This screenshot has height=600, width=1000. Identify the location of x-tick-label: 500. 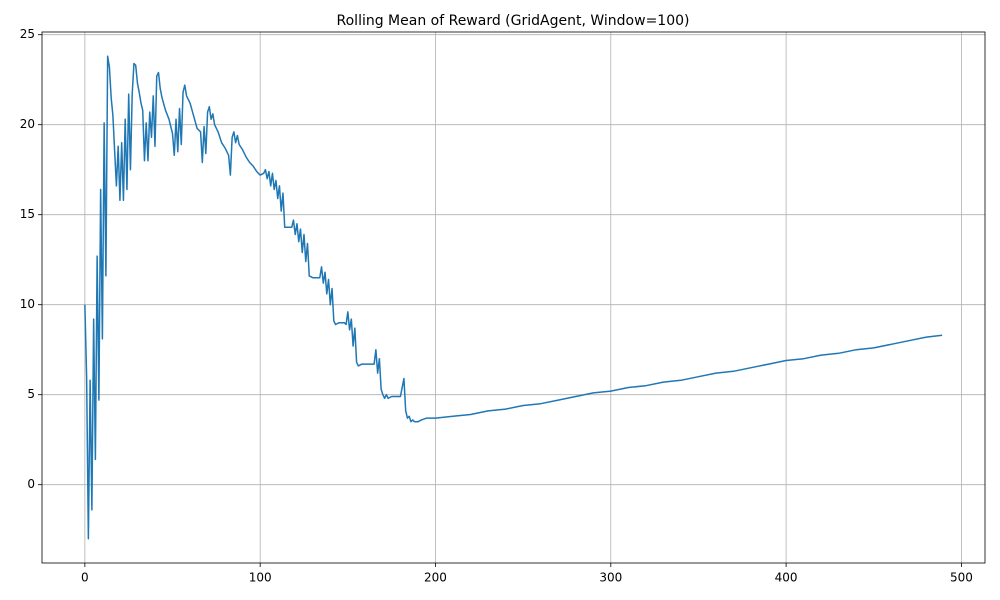
(961, 578).